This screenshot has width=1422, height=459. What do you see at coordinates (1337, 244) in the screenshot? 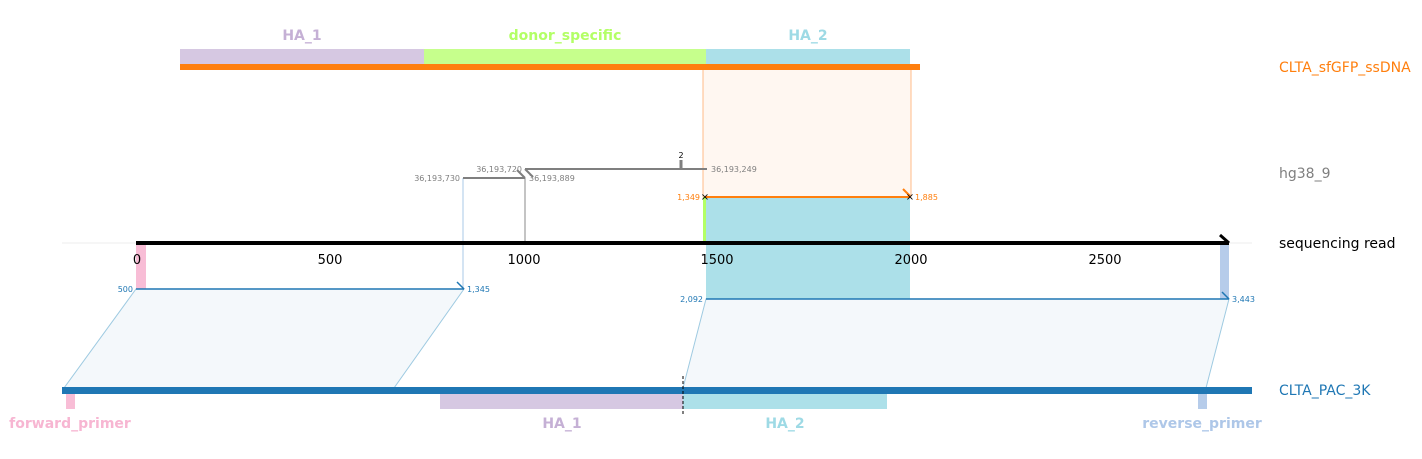
I see `track-label-read: sequencing read` at bounding box center [1337, 244].